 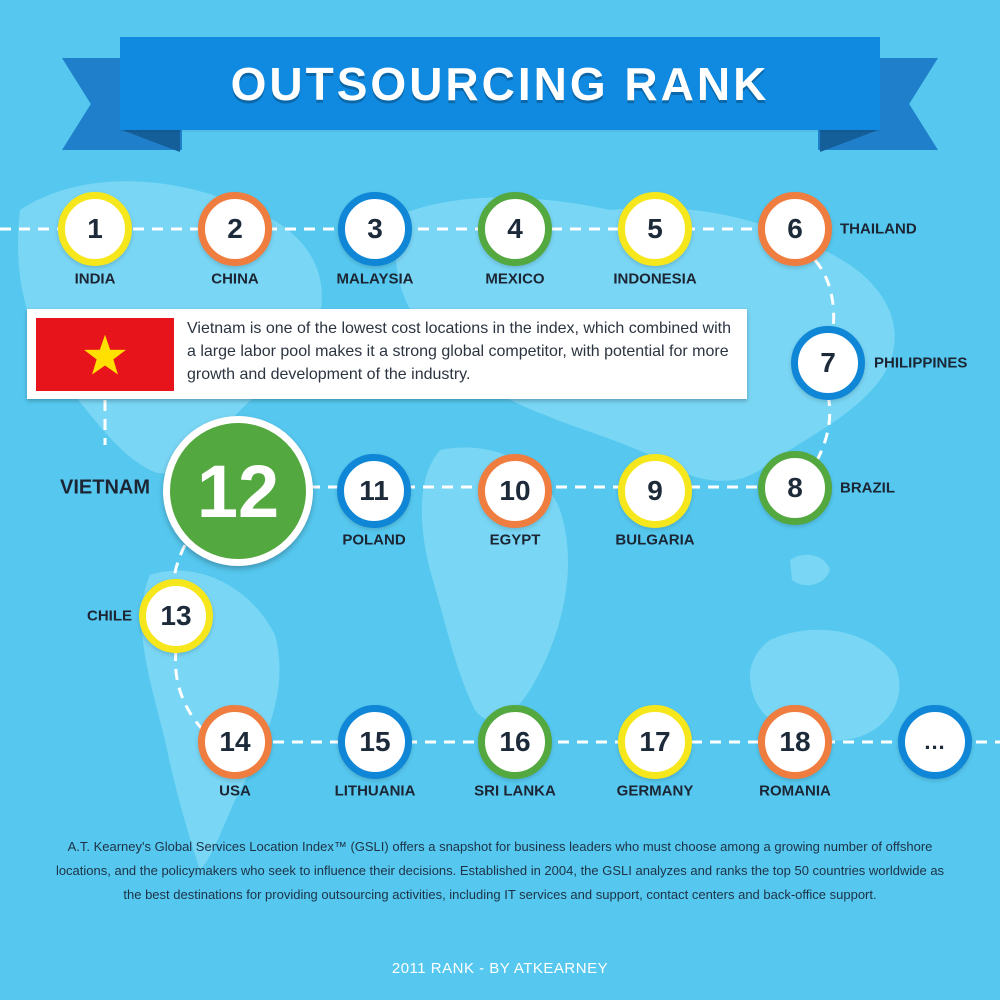 I want to click on country-label-bulgaria: BULGARIA, so click(x=655, y=540).